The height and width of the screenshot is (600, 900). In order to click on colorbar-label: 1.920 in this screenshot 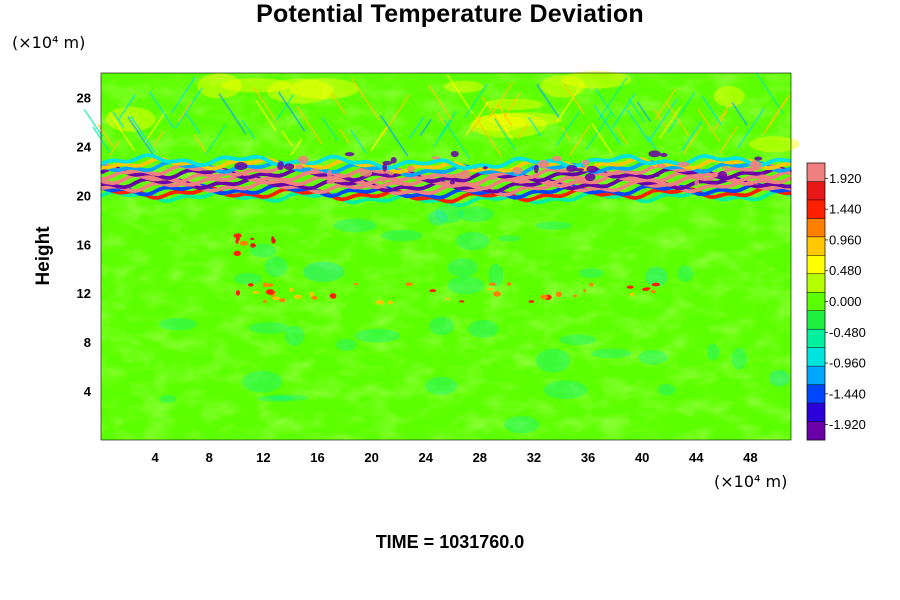, I will do `click(845, 178)`.